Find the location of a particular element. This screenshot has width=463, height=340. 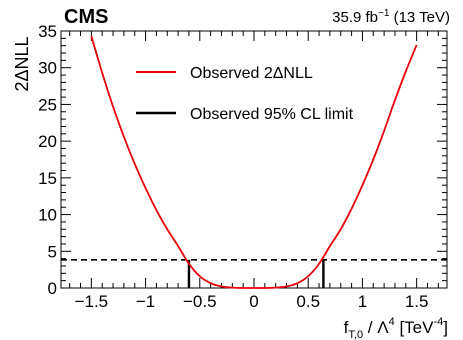

x-tick-label: 1.5 is located at coordinates (417, 301).